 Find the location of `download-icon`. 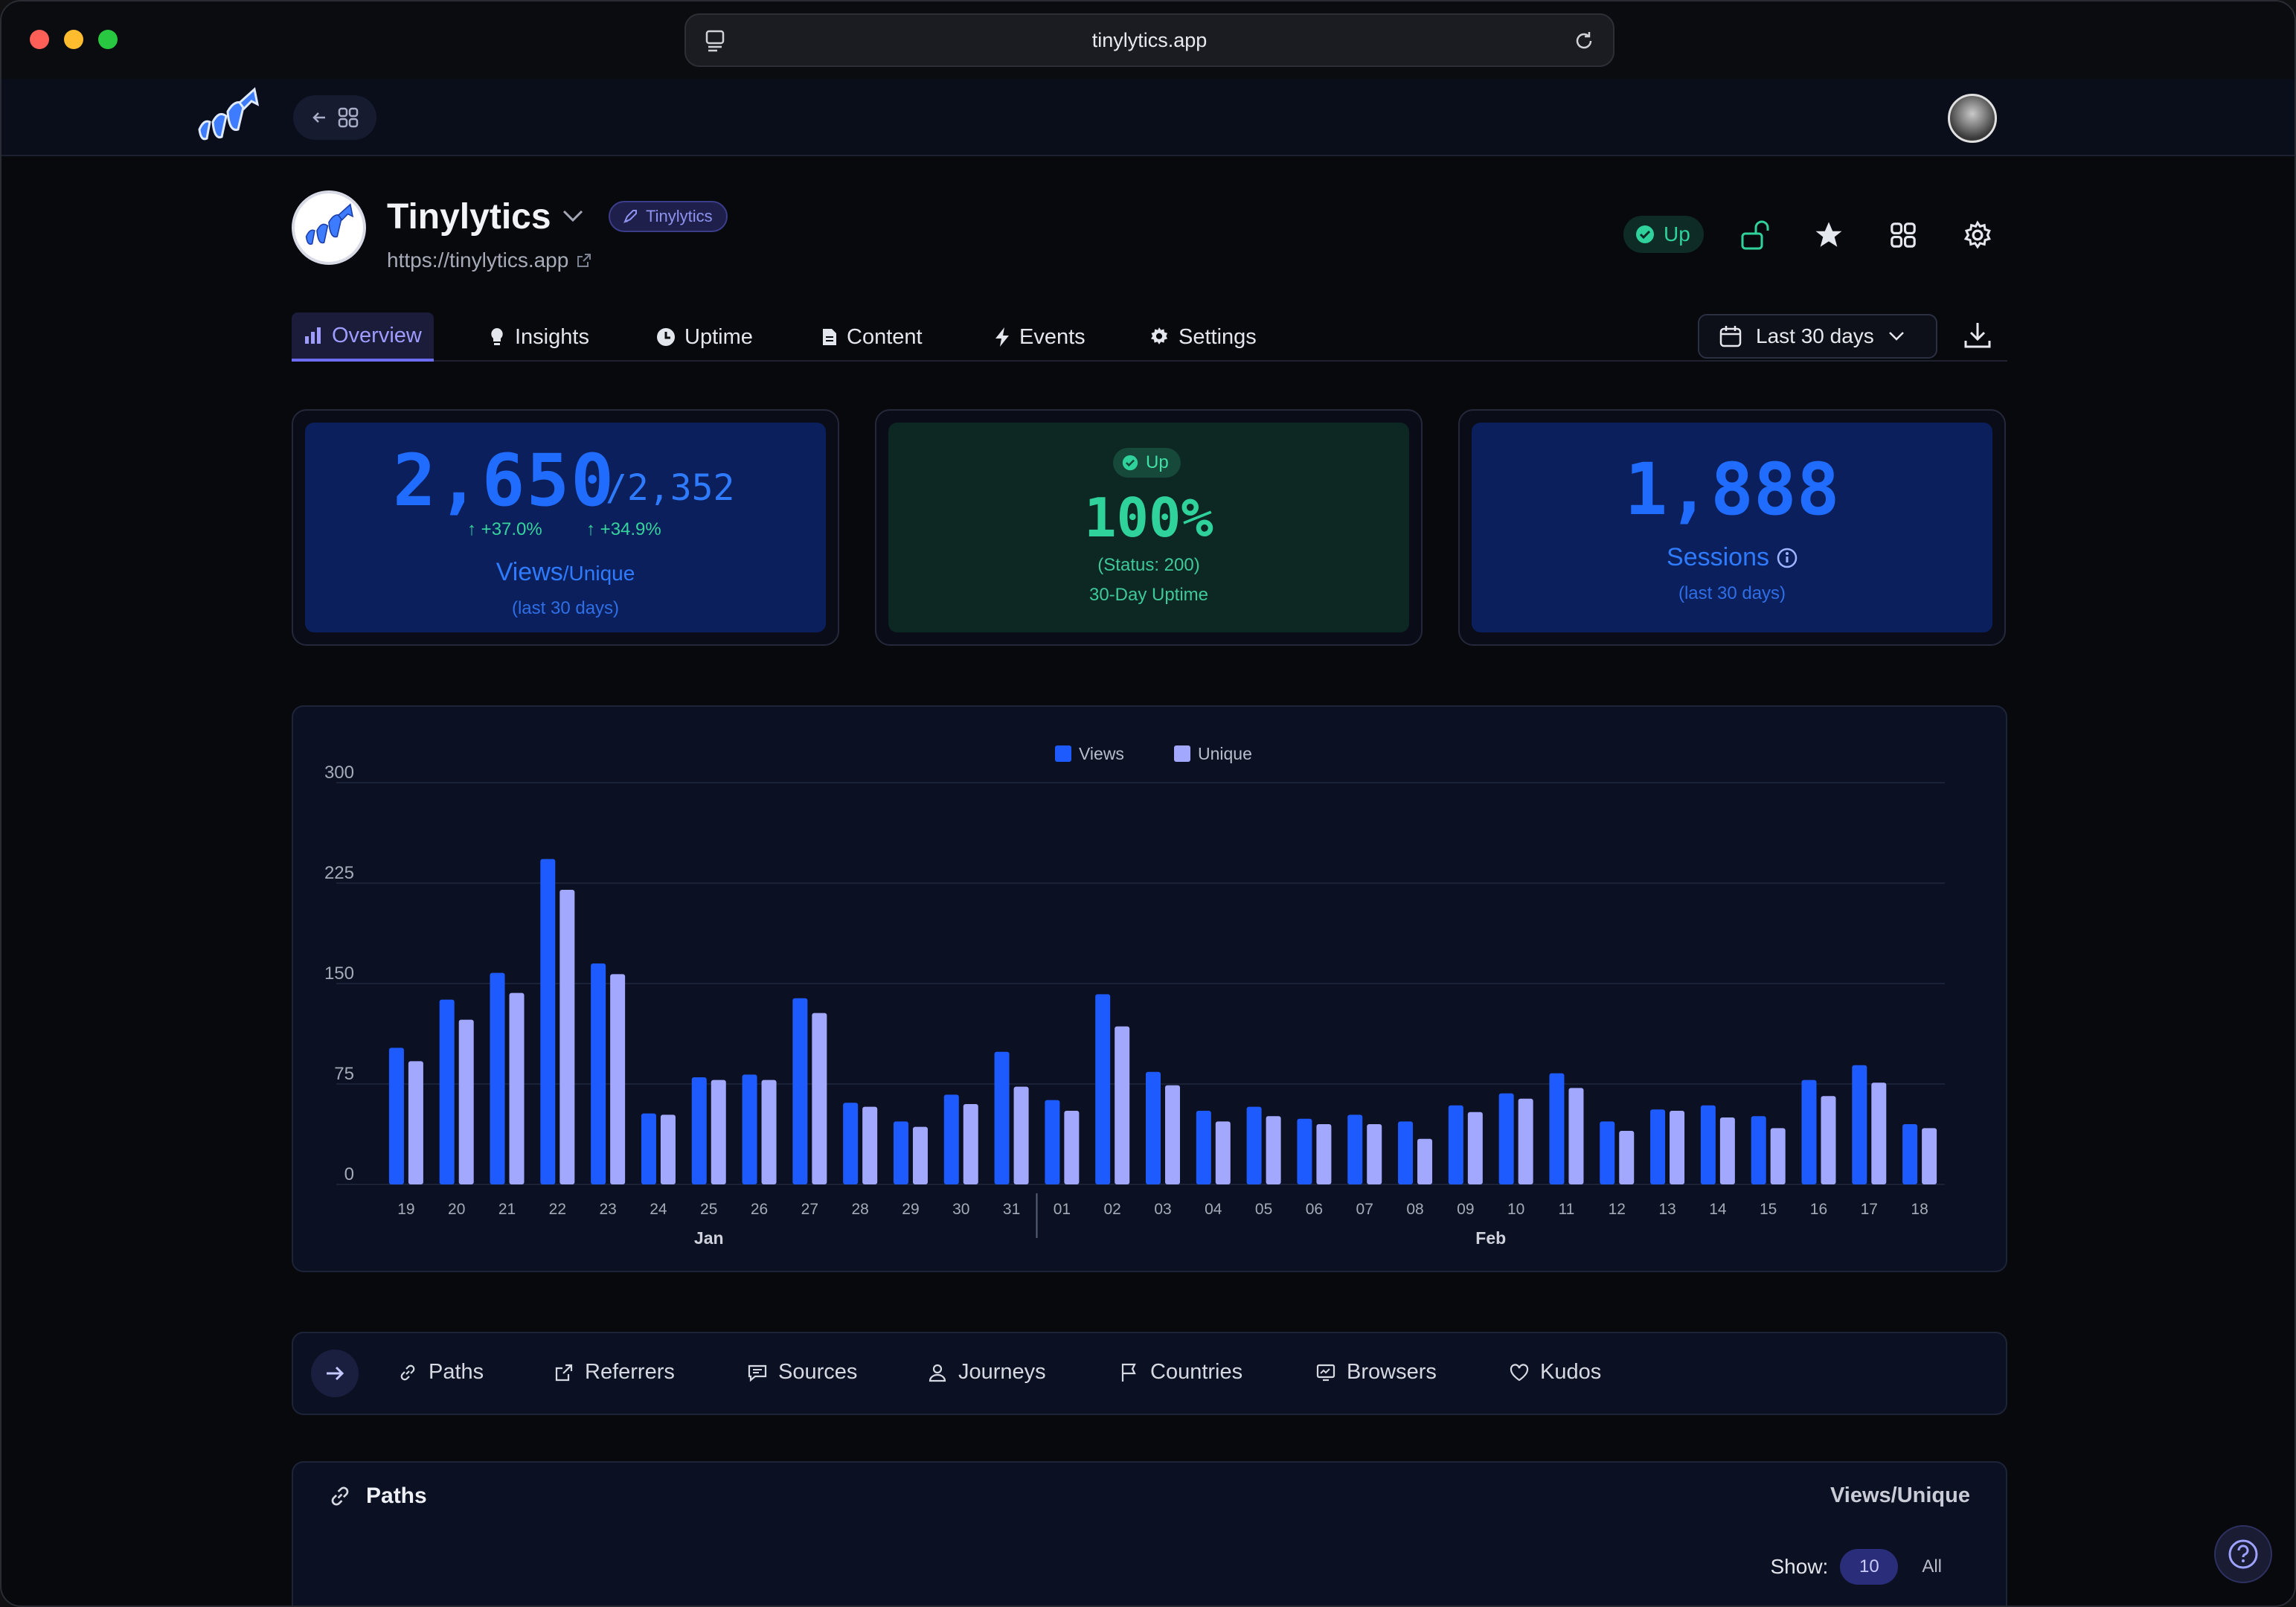

download-icon is located at coordinates (1977, 336).